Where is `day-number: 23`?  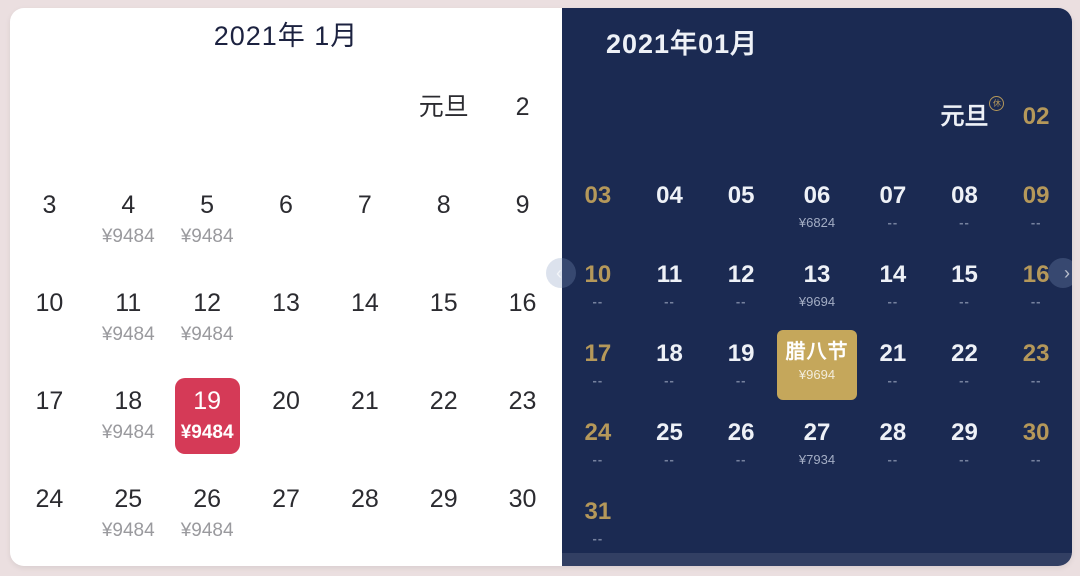
day-number: 23 is located at coordinates (1036, 353).